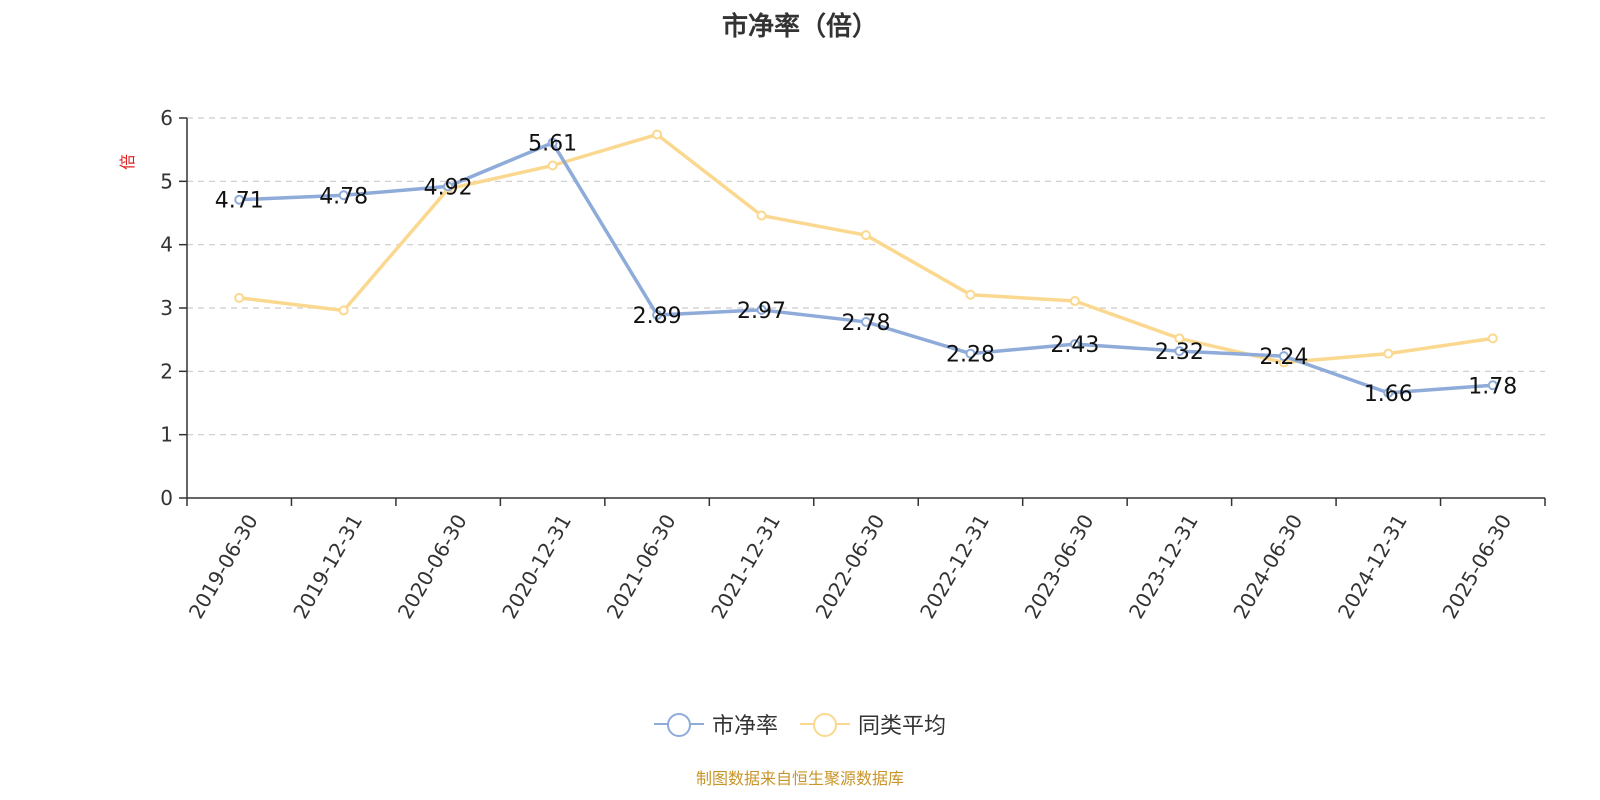 This screenshot has width=1600, height=800. I want to click on y-tick-label: 4, so click(166, 245).